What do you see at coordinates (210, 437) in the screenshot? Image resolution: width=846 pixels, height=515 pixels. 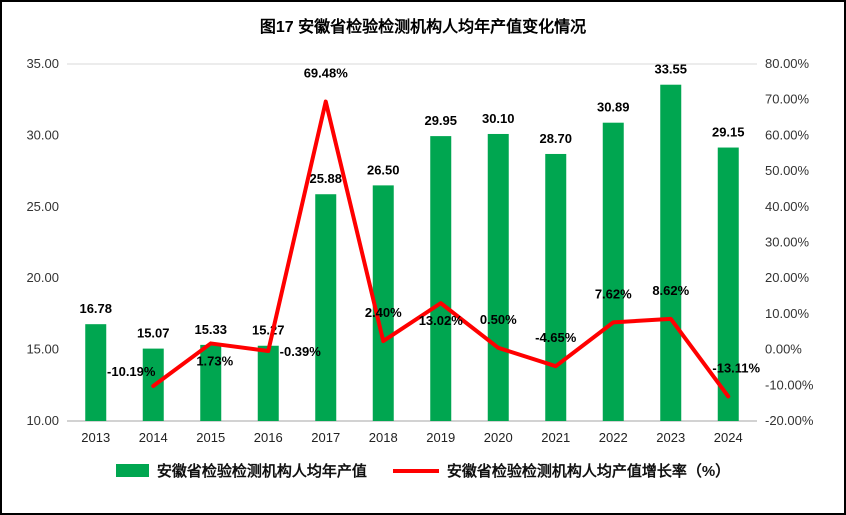 I see `x-axis-tick: 2015` at bounding box center [210, 437].